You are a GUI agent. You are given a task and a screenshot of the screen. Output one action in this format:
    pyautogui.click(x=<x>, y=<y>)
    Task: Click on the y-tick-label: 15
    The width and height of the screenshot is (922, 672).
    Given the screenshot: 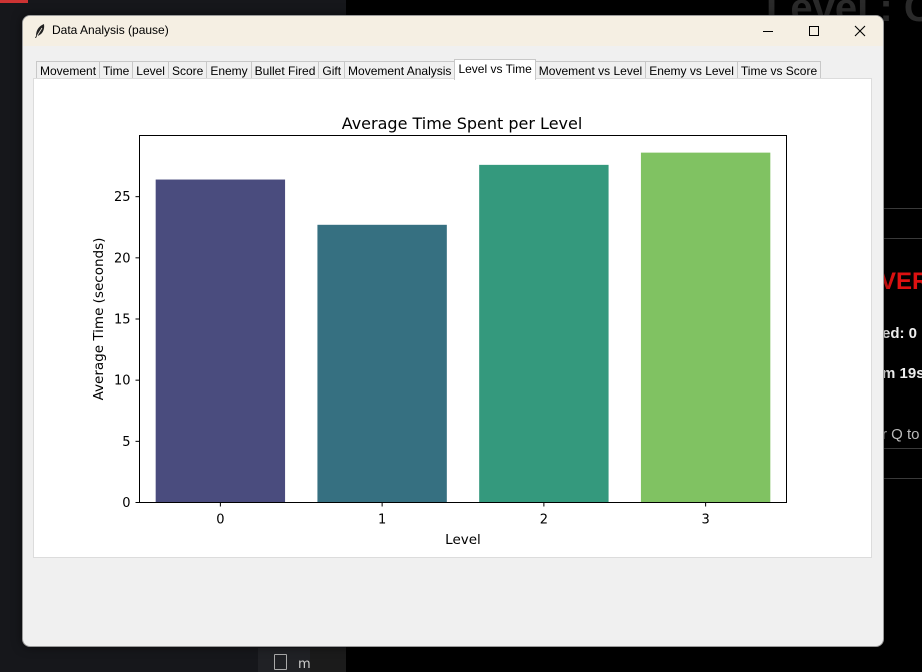 What is the action you would take?
    pyautogui.click(x=122, y=320)
    